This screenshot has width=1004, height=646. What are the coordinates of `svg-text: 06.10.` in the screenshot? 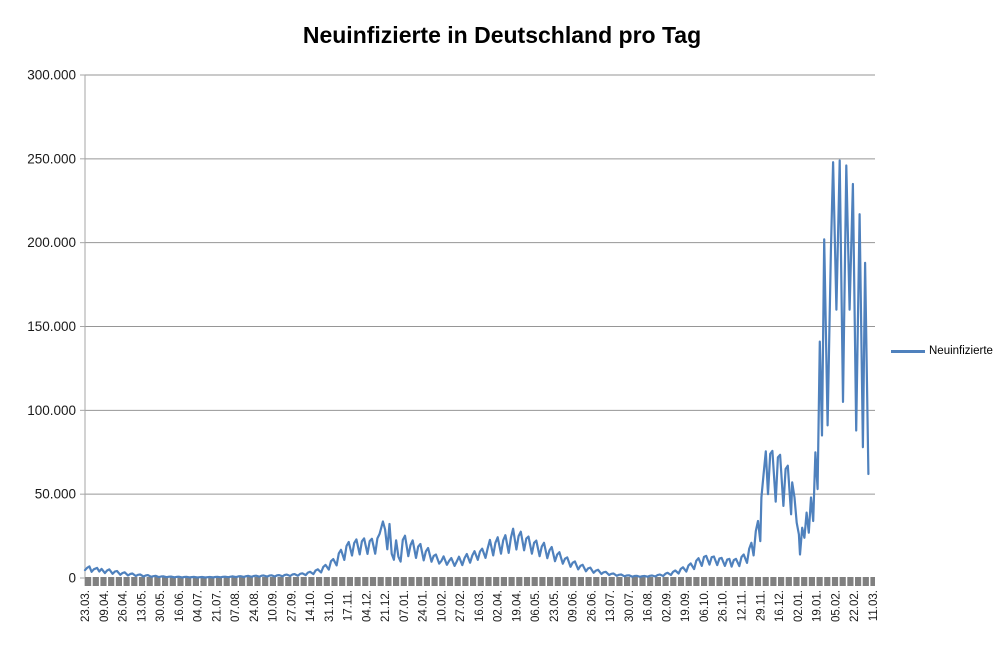 It's located at (705, 606).